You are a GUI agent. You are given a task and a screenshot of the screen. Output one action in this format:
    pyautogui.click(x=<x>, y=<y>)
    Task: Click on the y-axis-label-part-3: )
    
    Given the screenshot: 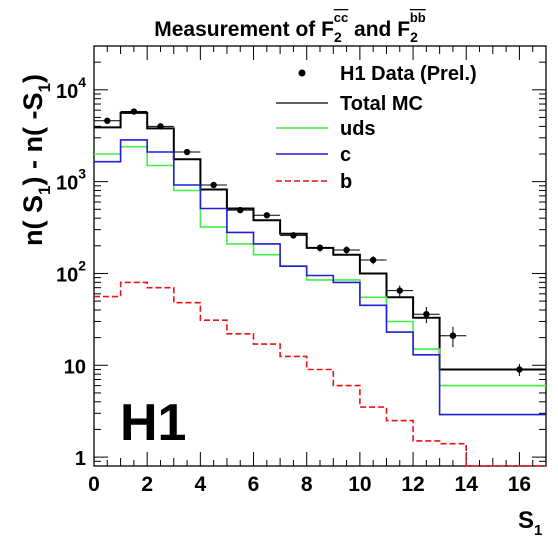 What is the action you would take?
    pyautogui.click(x=33, y=78)
    